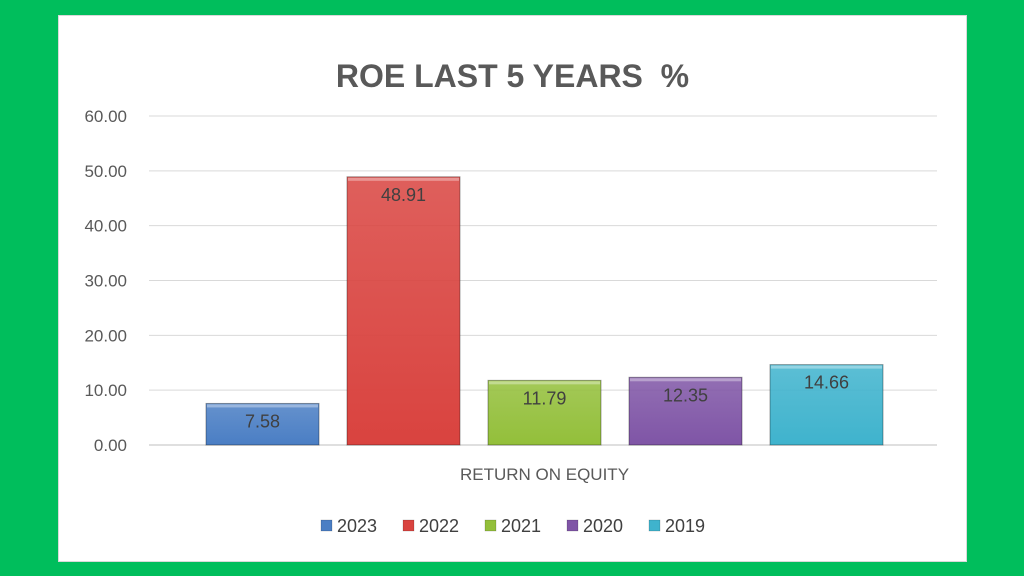  What do you see at coordinates (685, 395) in the screenshot?
I see `data-label-2020: 12.35` at bounding box center [685, 395].